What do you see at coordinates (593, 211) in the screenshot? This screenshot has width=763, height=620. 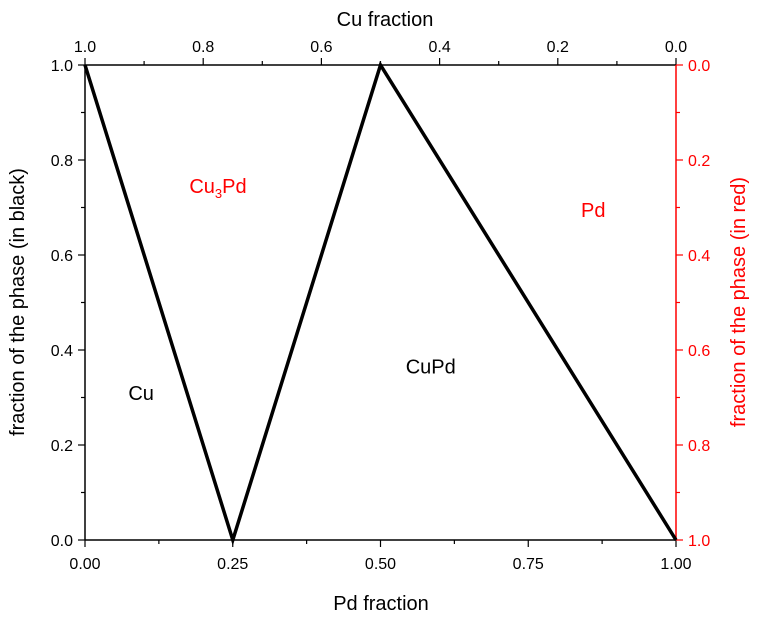 I see `phase-label: Pd` at bounding box center [593, 211].